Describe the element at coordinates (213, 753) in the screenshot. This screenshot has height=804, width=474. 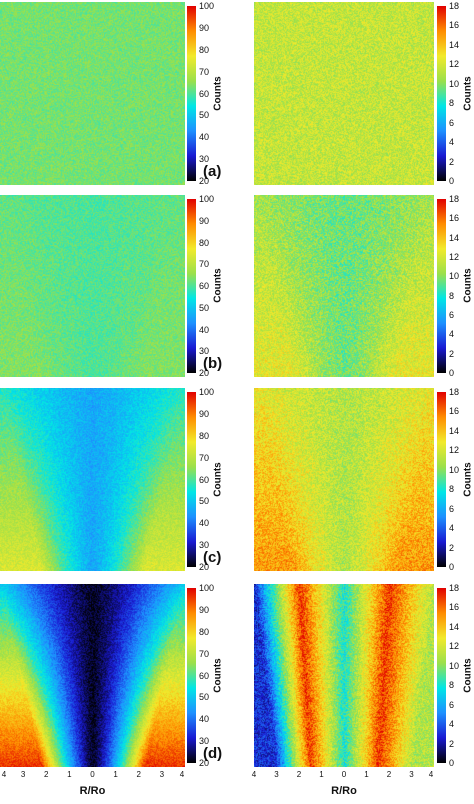
I see `panel-label: (d)` at that location.